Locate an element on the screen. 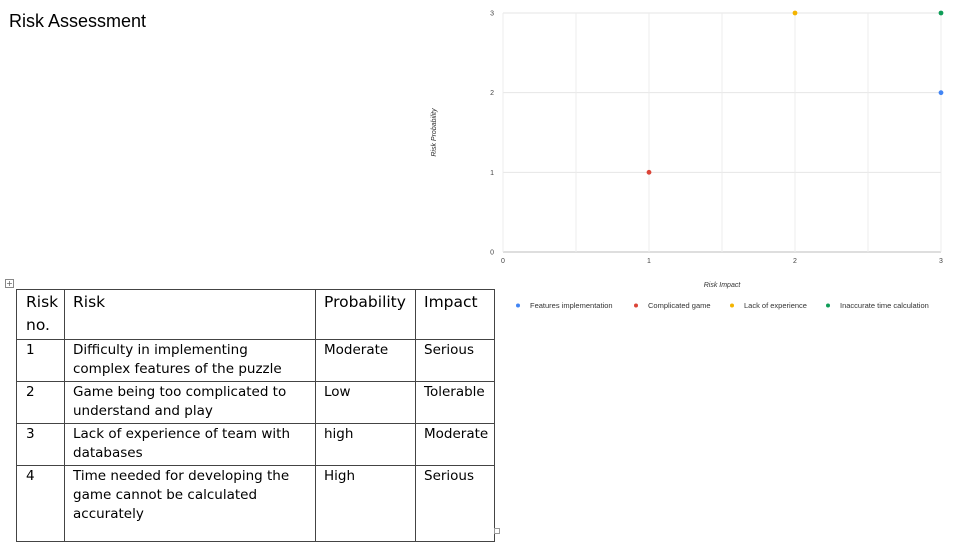  y-tick-label: 3 is located at coordinates (492, 14).